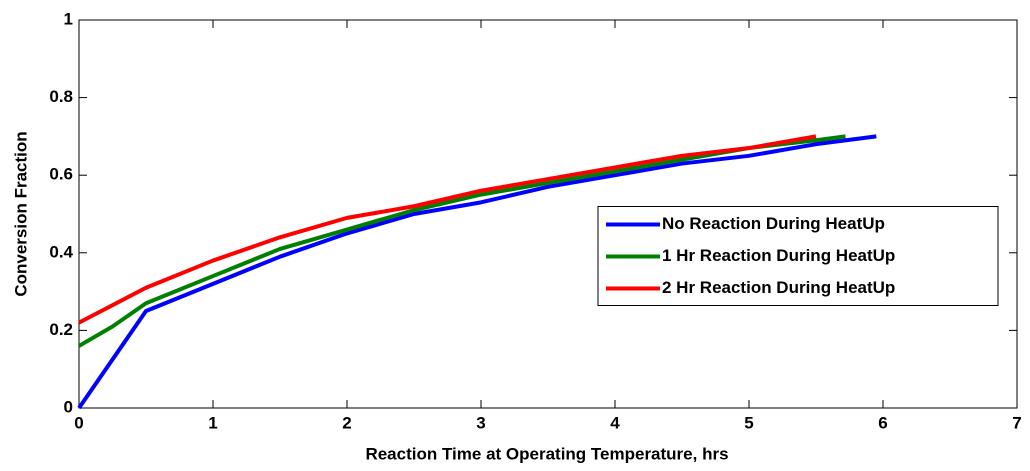 The image size is (1030, 471). I want to click on y-tick-label: 0.8, so click(61, 96).